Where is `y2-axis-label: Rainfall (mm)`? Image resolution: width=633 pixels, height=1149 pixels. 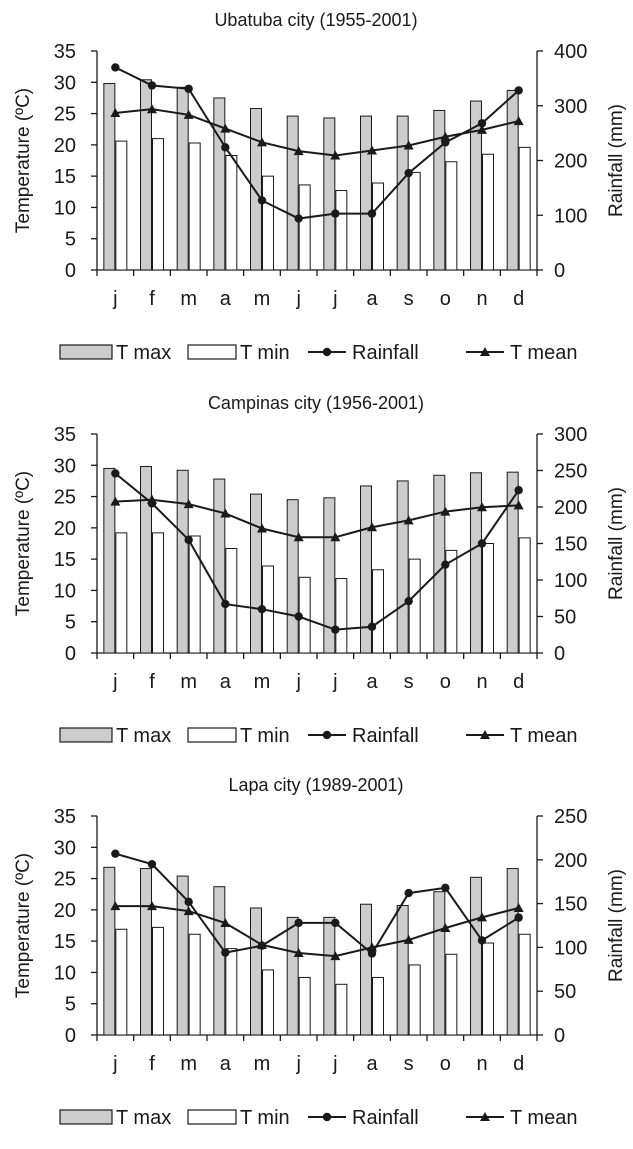 y2-axis-label: Rainfall (mm) is located at coordinates (616, 925).